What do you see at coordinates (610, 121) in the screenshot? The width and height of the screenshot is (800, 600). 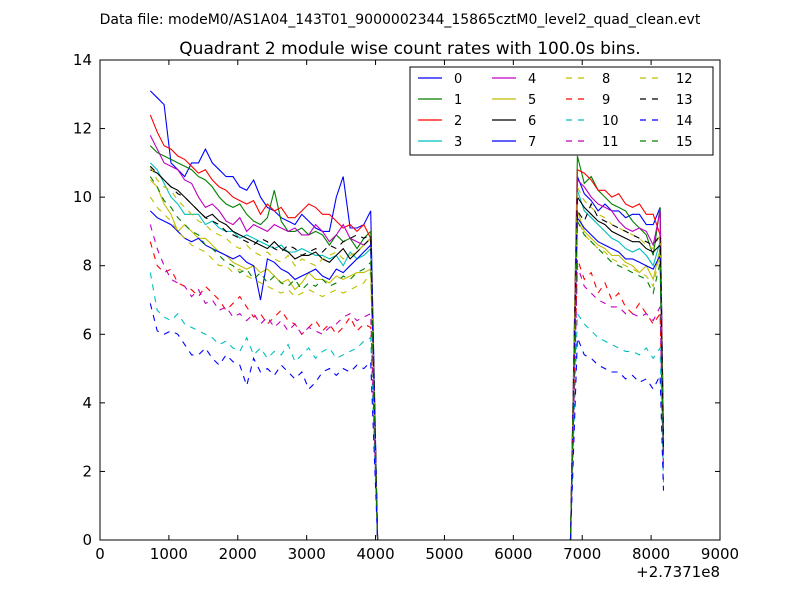 I see `legend-label-10: 10` at bounding box center [610, 121].